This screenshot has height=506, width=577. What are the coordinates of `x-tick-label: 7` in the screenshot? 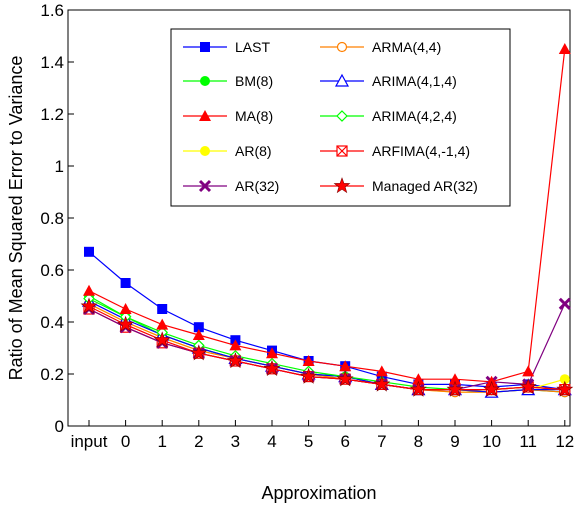 It's located at (381, 441).